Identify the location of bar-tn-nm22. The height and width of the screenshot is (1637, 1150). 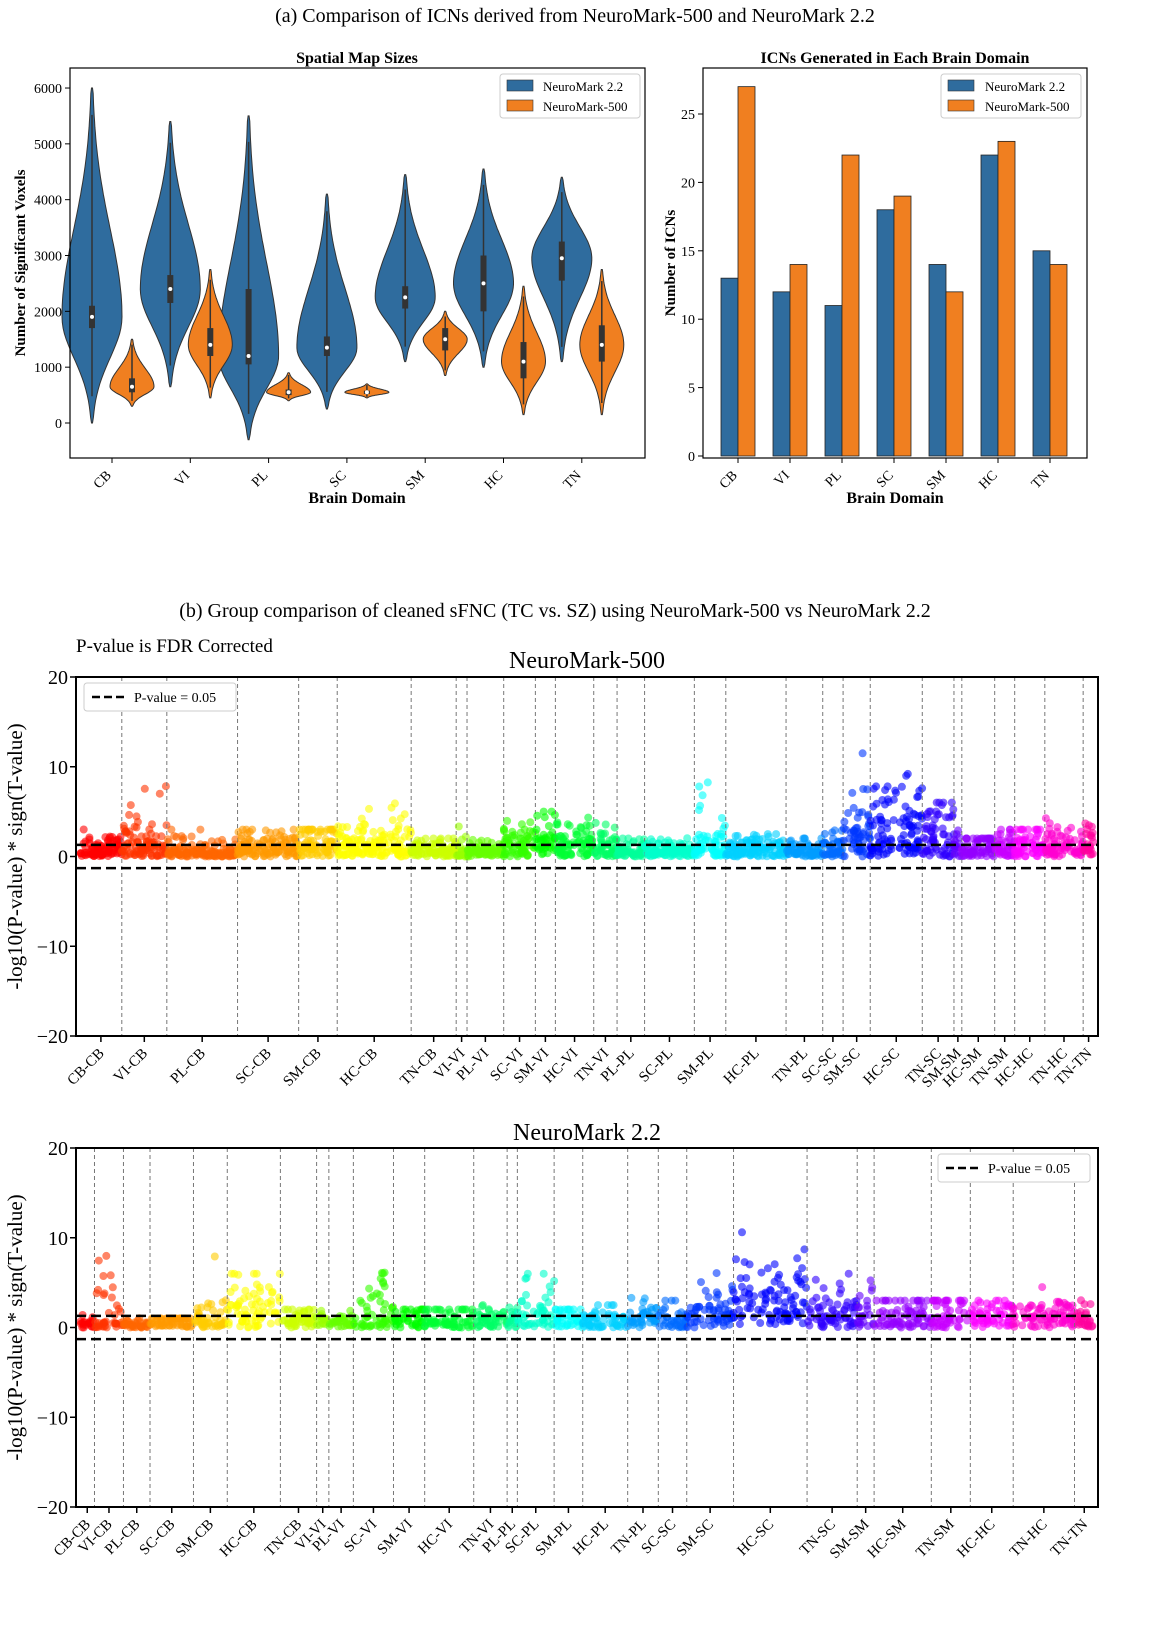
(1041, 353).